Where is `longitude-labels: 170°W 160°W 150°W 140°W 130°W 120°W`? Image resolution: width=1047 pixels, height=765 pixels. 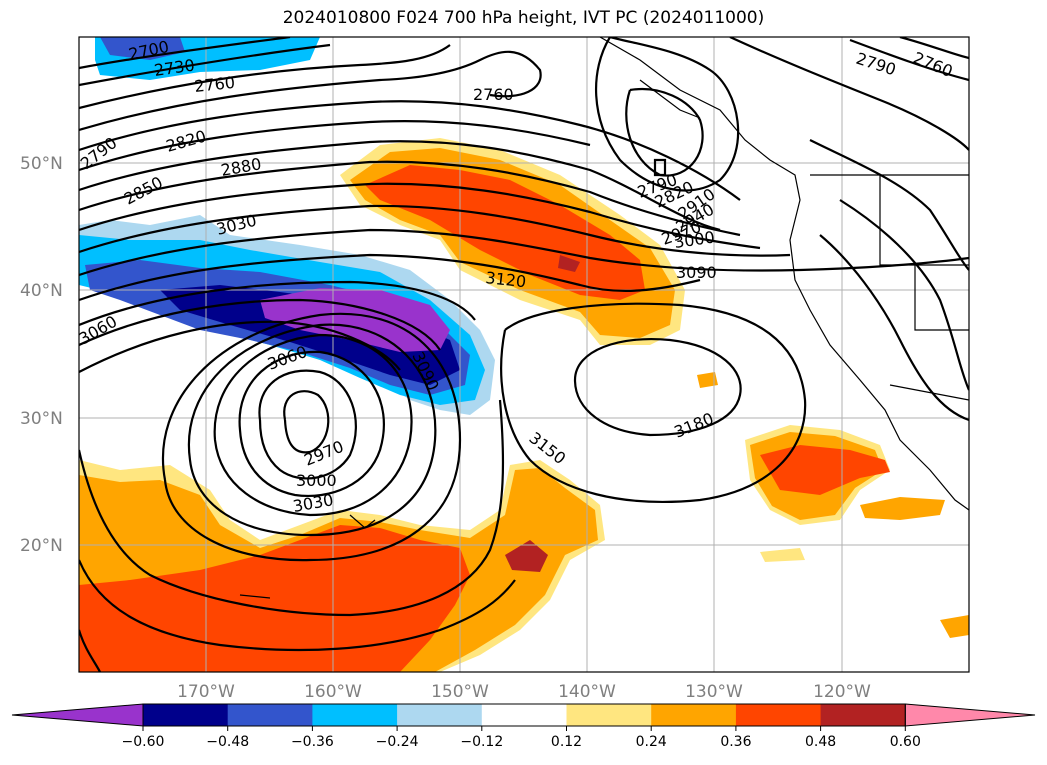 longitude-labels: 170°W 160°W 150°W 140°W 130°W 120°W is located at coordinates (524, 692).